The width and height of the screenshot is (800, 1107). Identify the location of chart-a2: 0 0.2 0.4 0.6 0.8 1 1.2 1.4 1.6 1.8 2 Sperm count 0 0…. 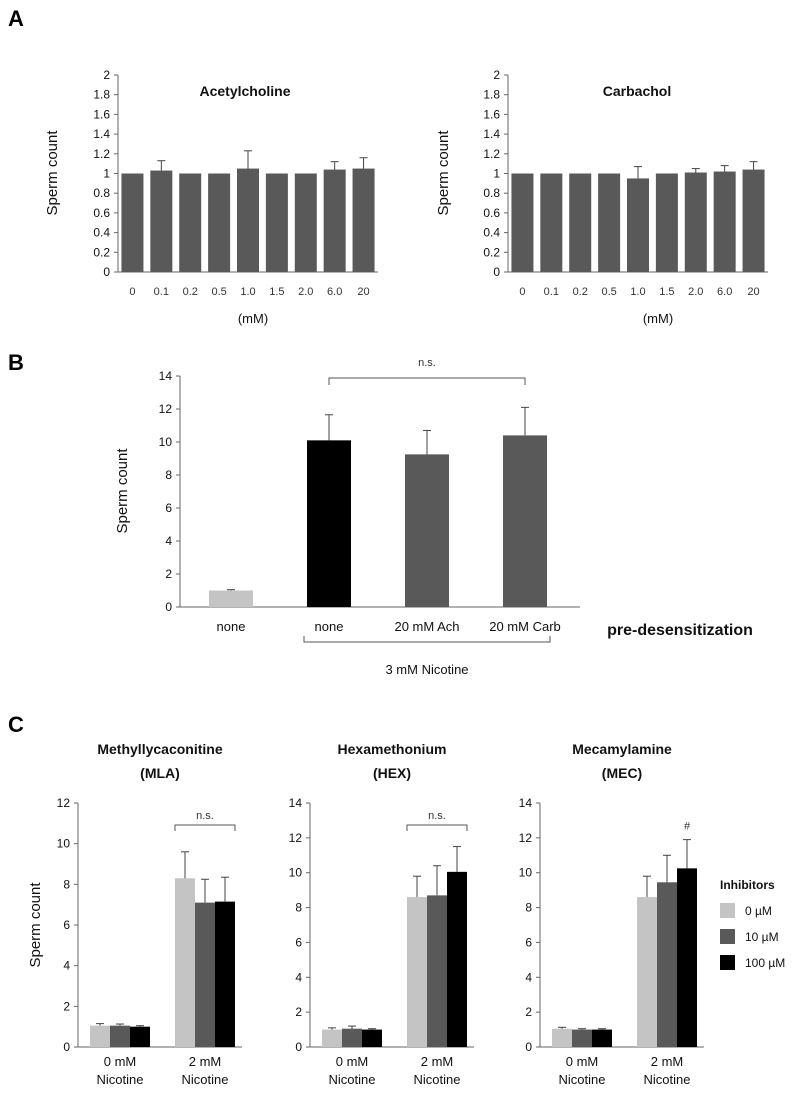
(601, 197).